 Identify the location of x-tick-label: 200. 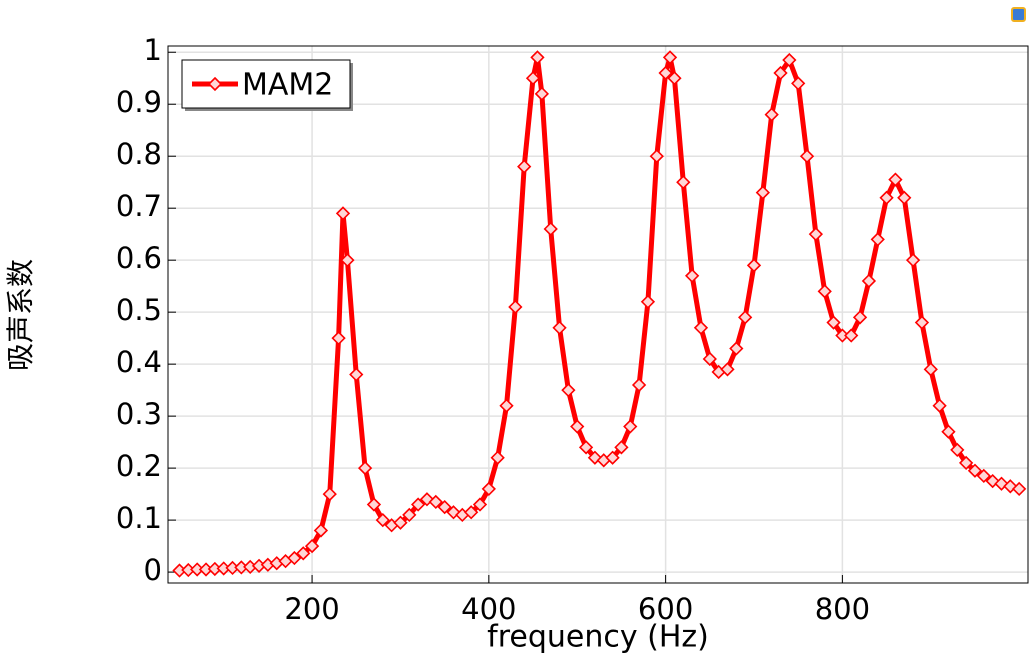
(311, 609).